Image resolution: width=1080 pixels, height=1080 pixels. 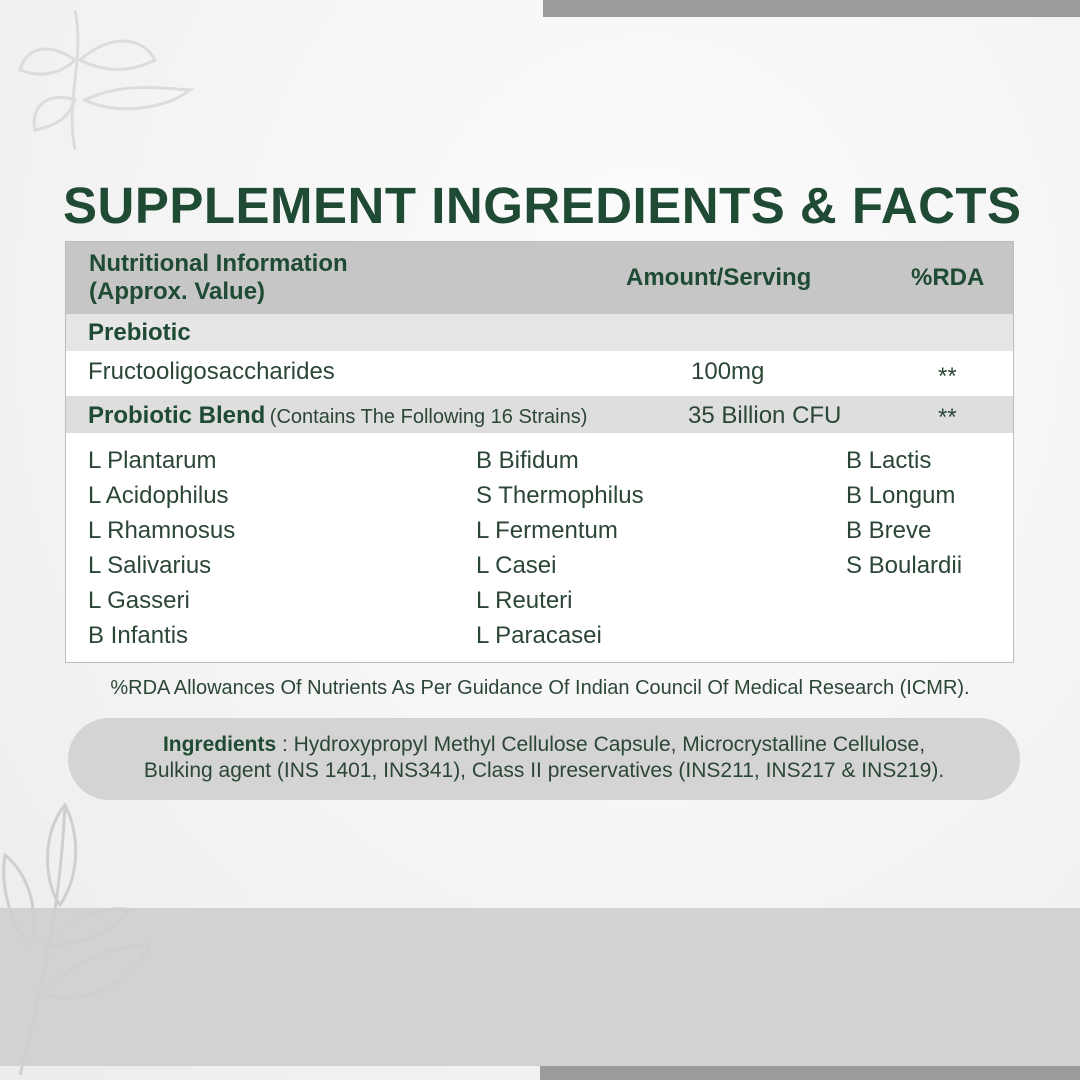 What do you see at coordinates (889, 530) in the screenshot?
I see `strain-item: B Breve` at bounding box center [889, 530].